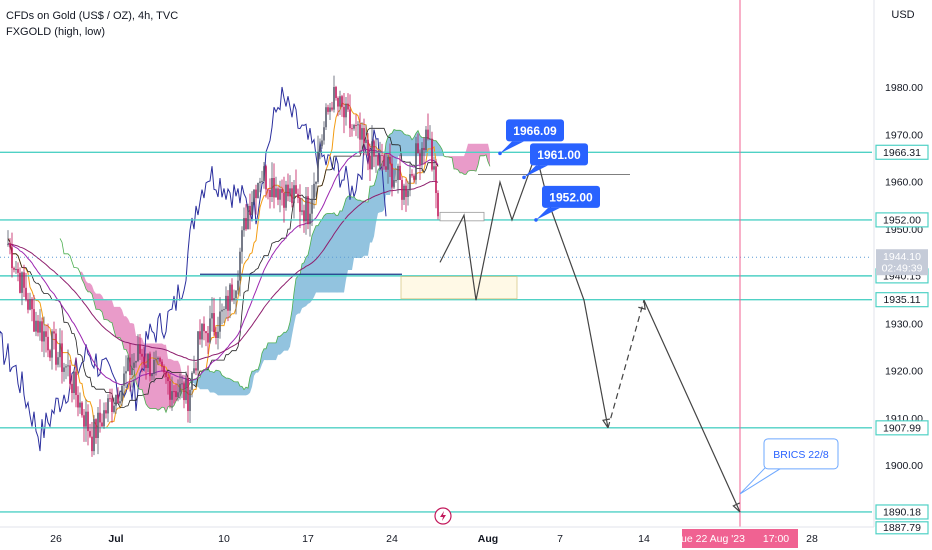 Image resolution: width=932 pixels, height=550 pixels. What do you see at coordinates (56, 32) in the screenshot?
I see `indicator-title: FXGOLD (high, low)` at bounding box center [56, 32].